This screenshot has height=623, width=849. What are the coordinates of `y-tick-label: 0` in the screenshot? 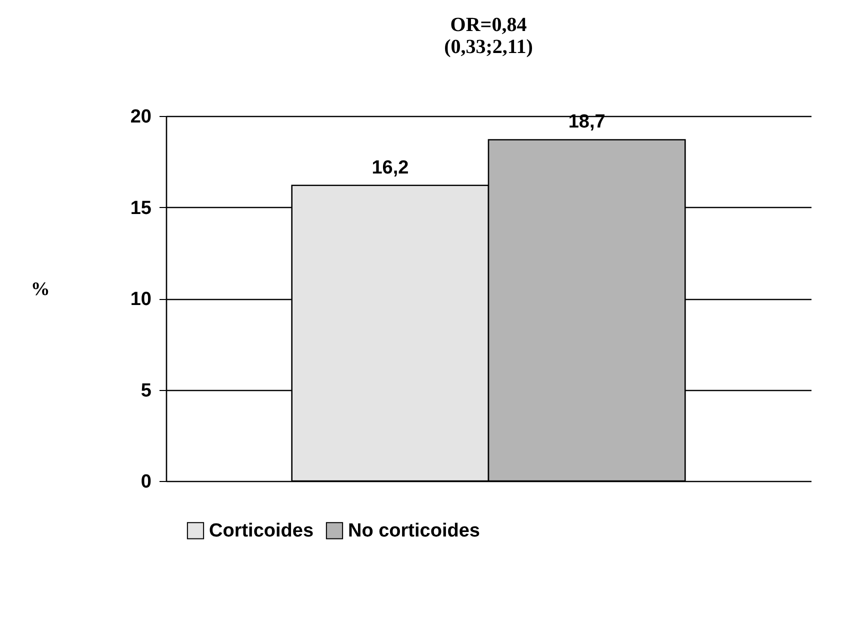 It's located at (146, 482).